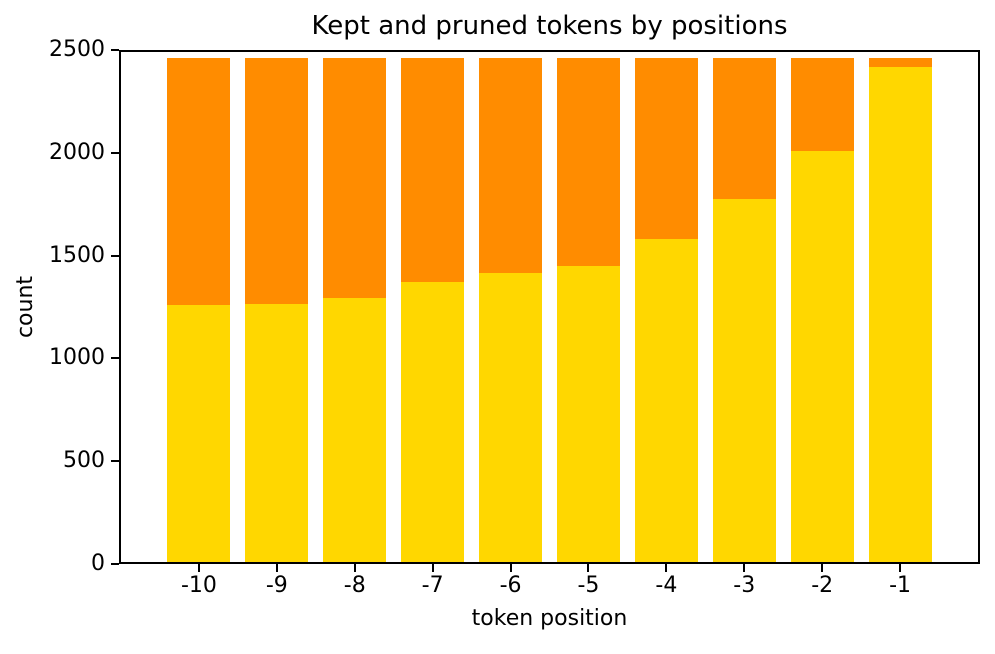 The height and width of the screenshot is (654, 995). Describe the element at coordinates (432, 585) in the screenshot. I see `x-tick-label: -7` at that location.